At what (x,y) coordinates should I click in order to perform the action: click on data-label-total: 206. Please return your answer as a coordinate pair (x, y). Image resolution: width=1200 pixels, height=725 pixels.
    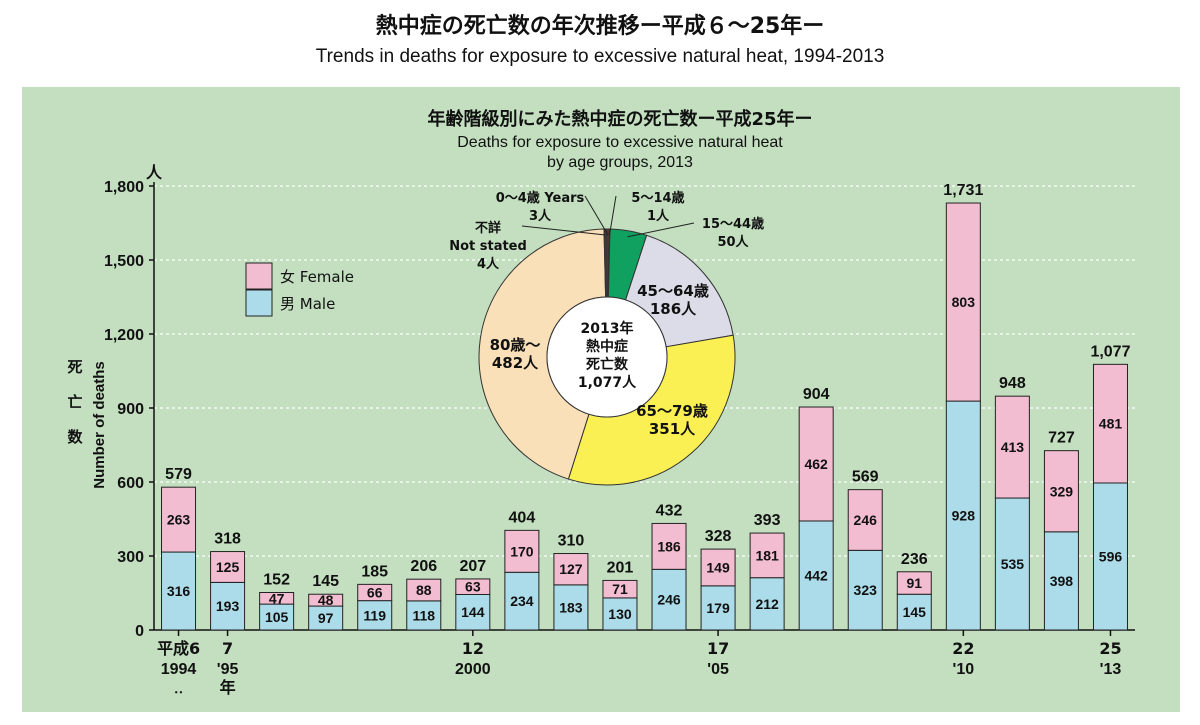
    Looking at the image, I should click on (423, 566).